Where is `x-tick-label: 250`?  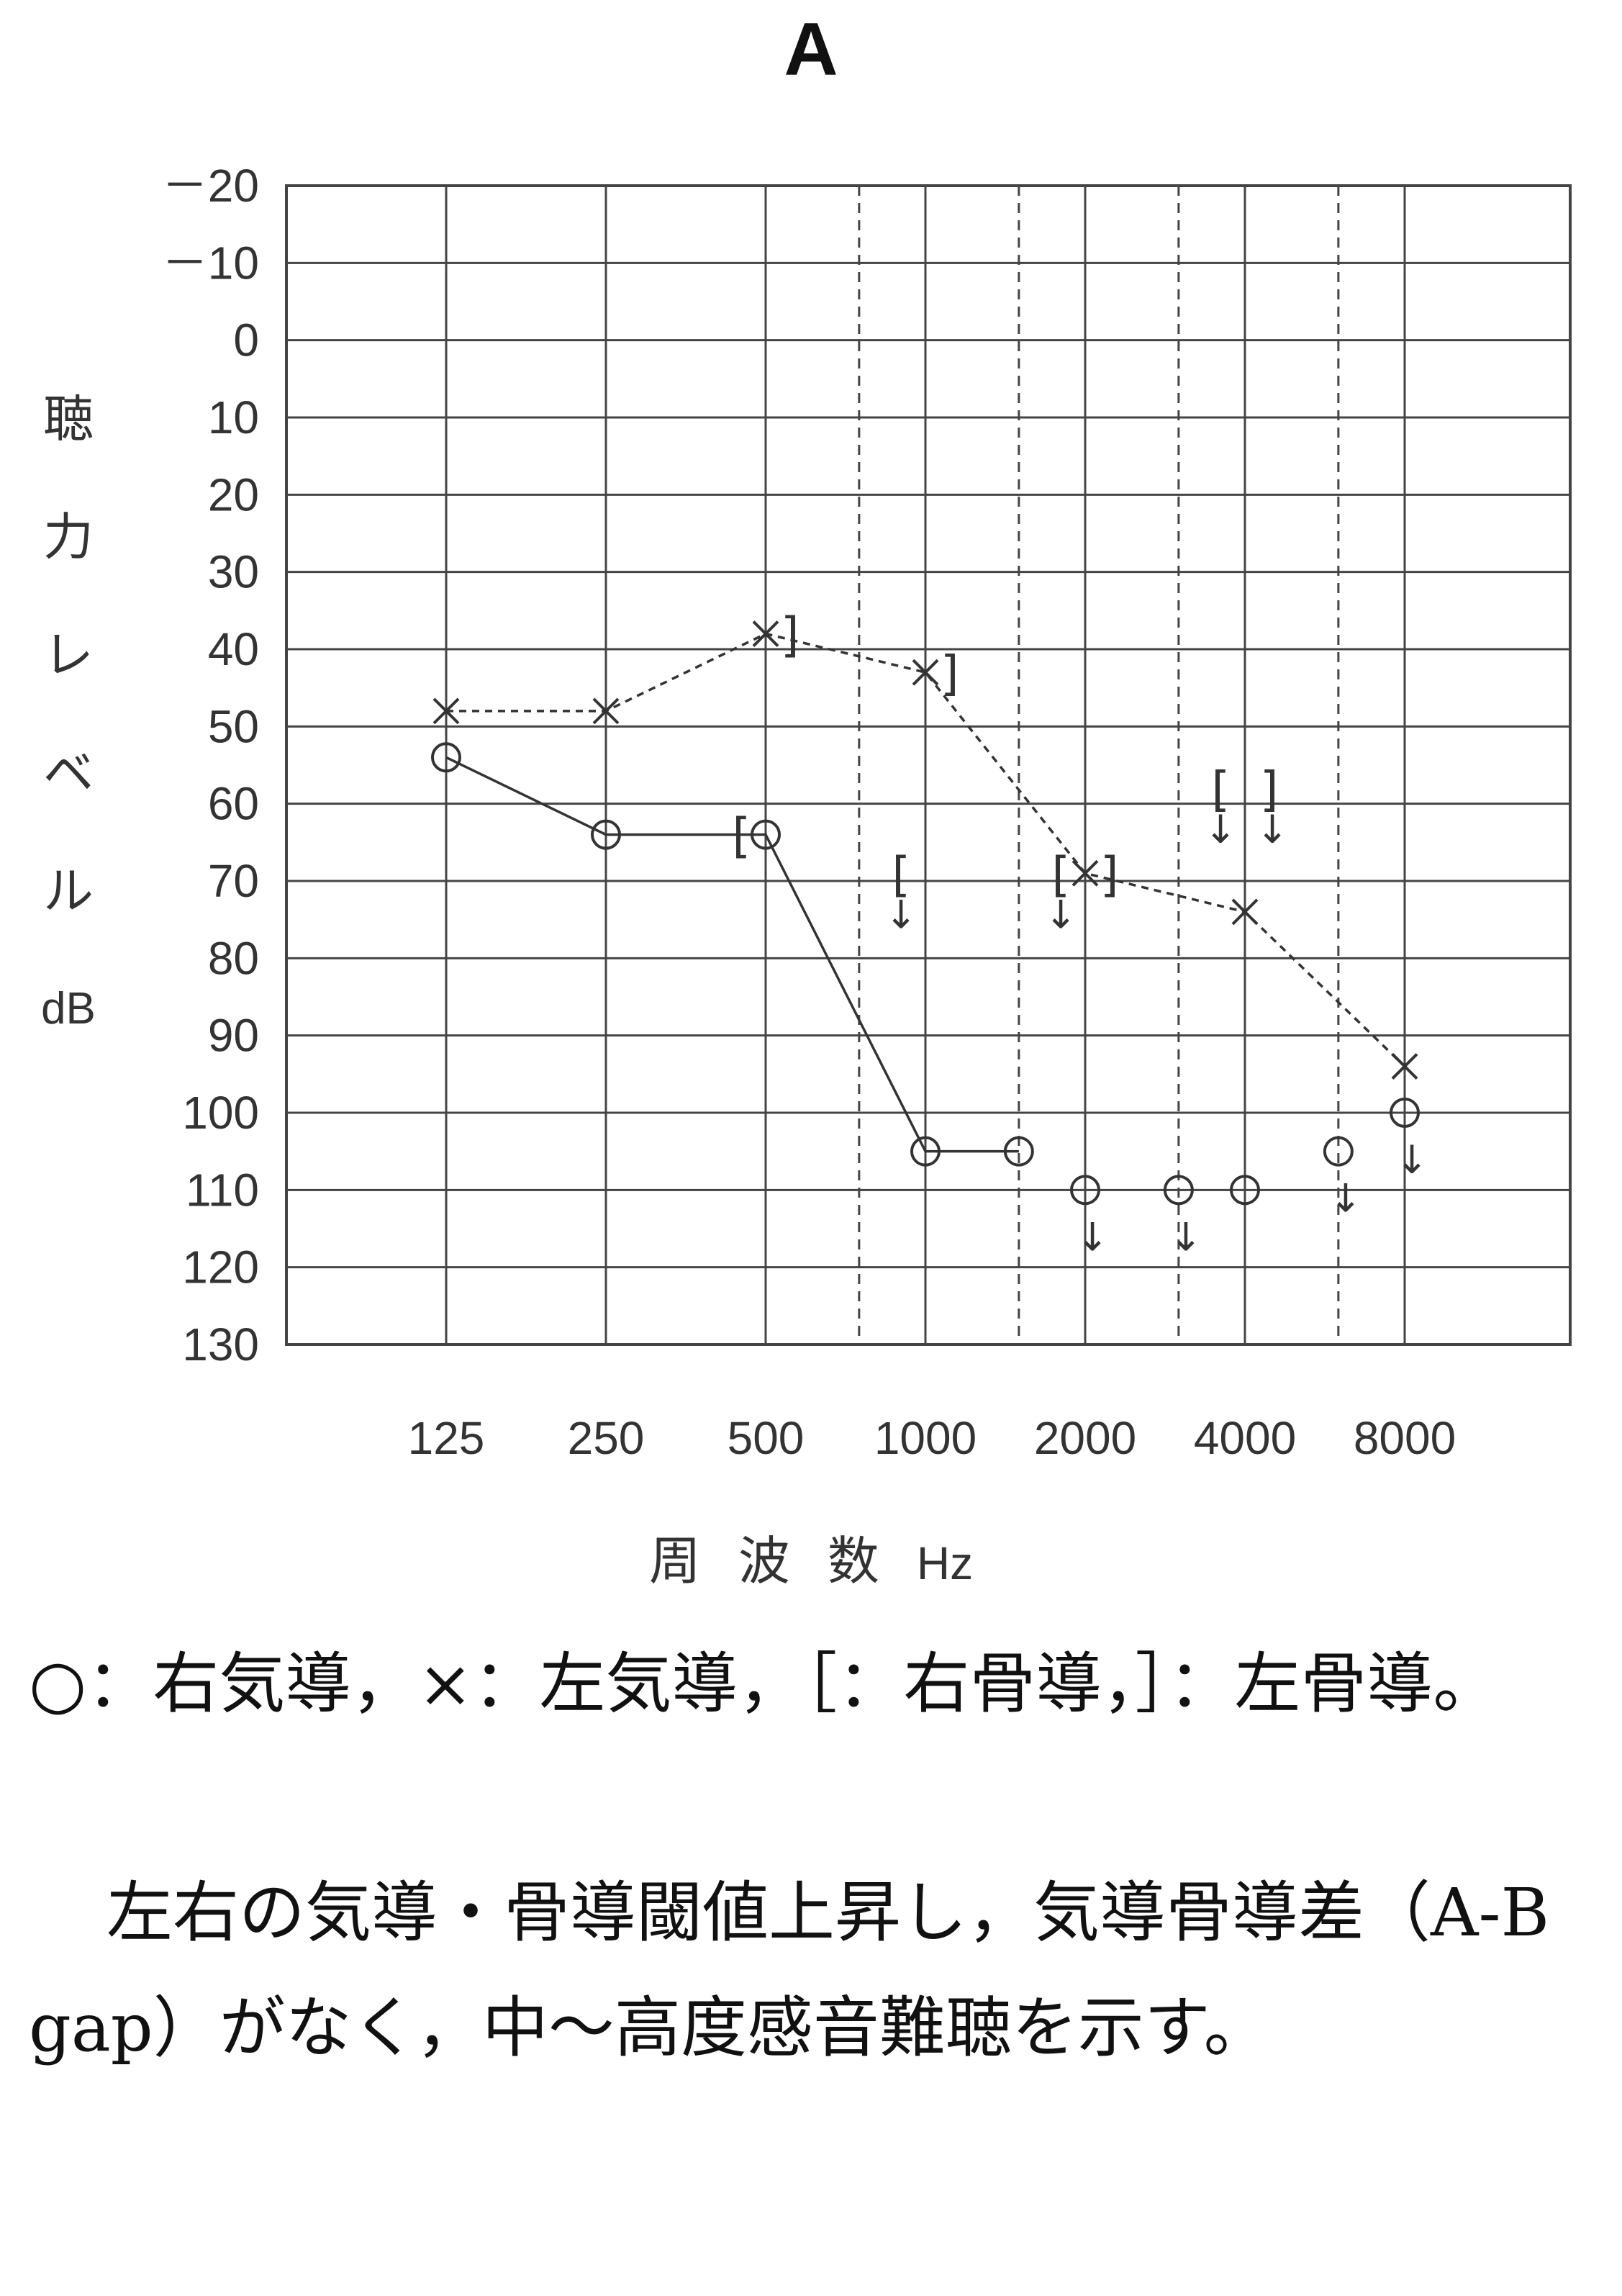
x-tick-label: 250 is located at coordinates (606, 1438).